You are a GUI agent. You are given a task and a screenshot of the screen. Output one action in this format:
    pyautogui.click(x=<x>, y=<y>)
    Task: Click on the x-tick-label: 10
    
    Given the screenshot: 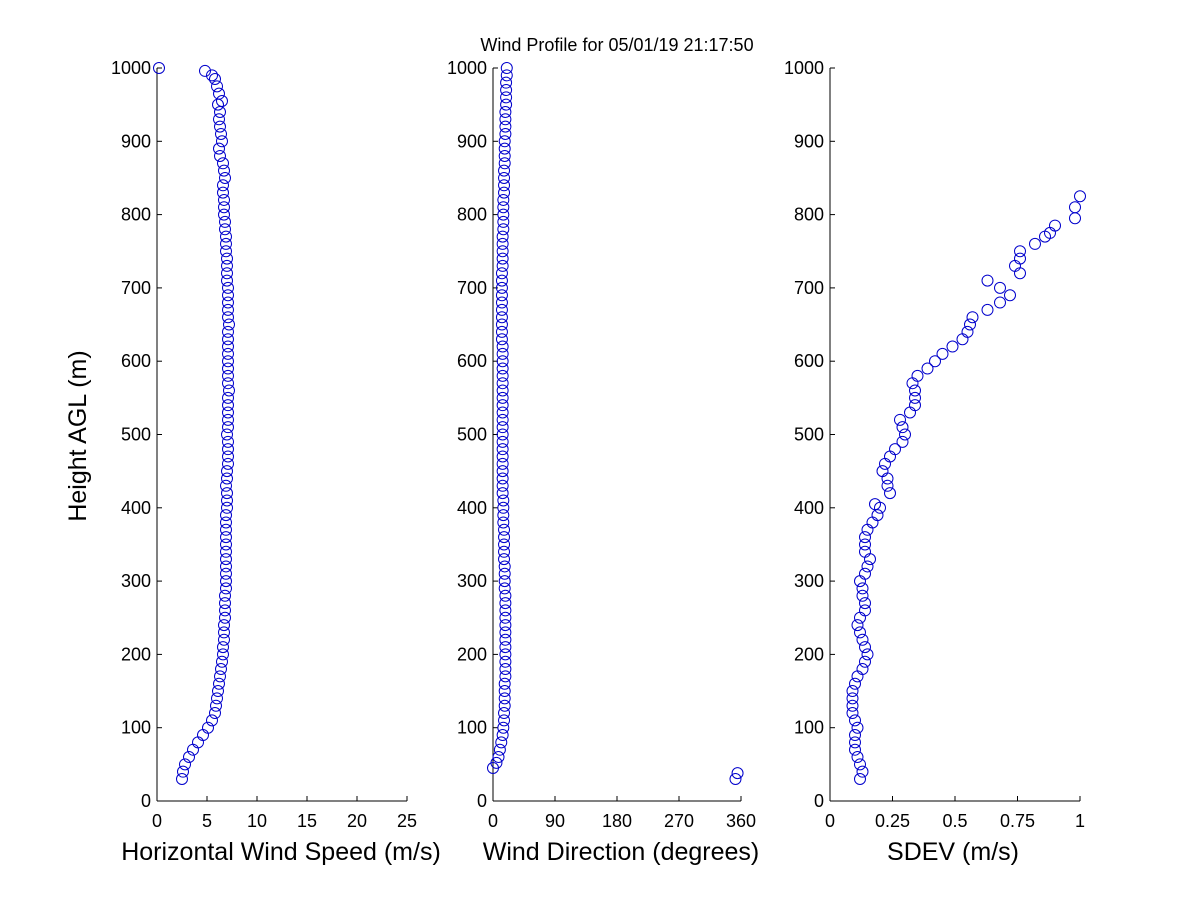 What is the action you would take?
    pyautogui.click(x=257, y=821)
    